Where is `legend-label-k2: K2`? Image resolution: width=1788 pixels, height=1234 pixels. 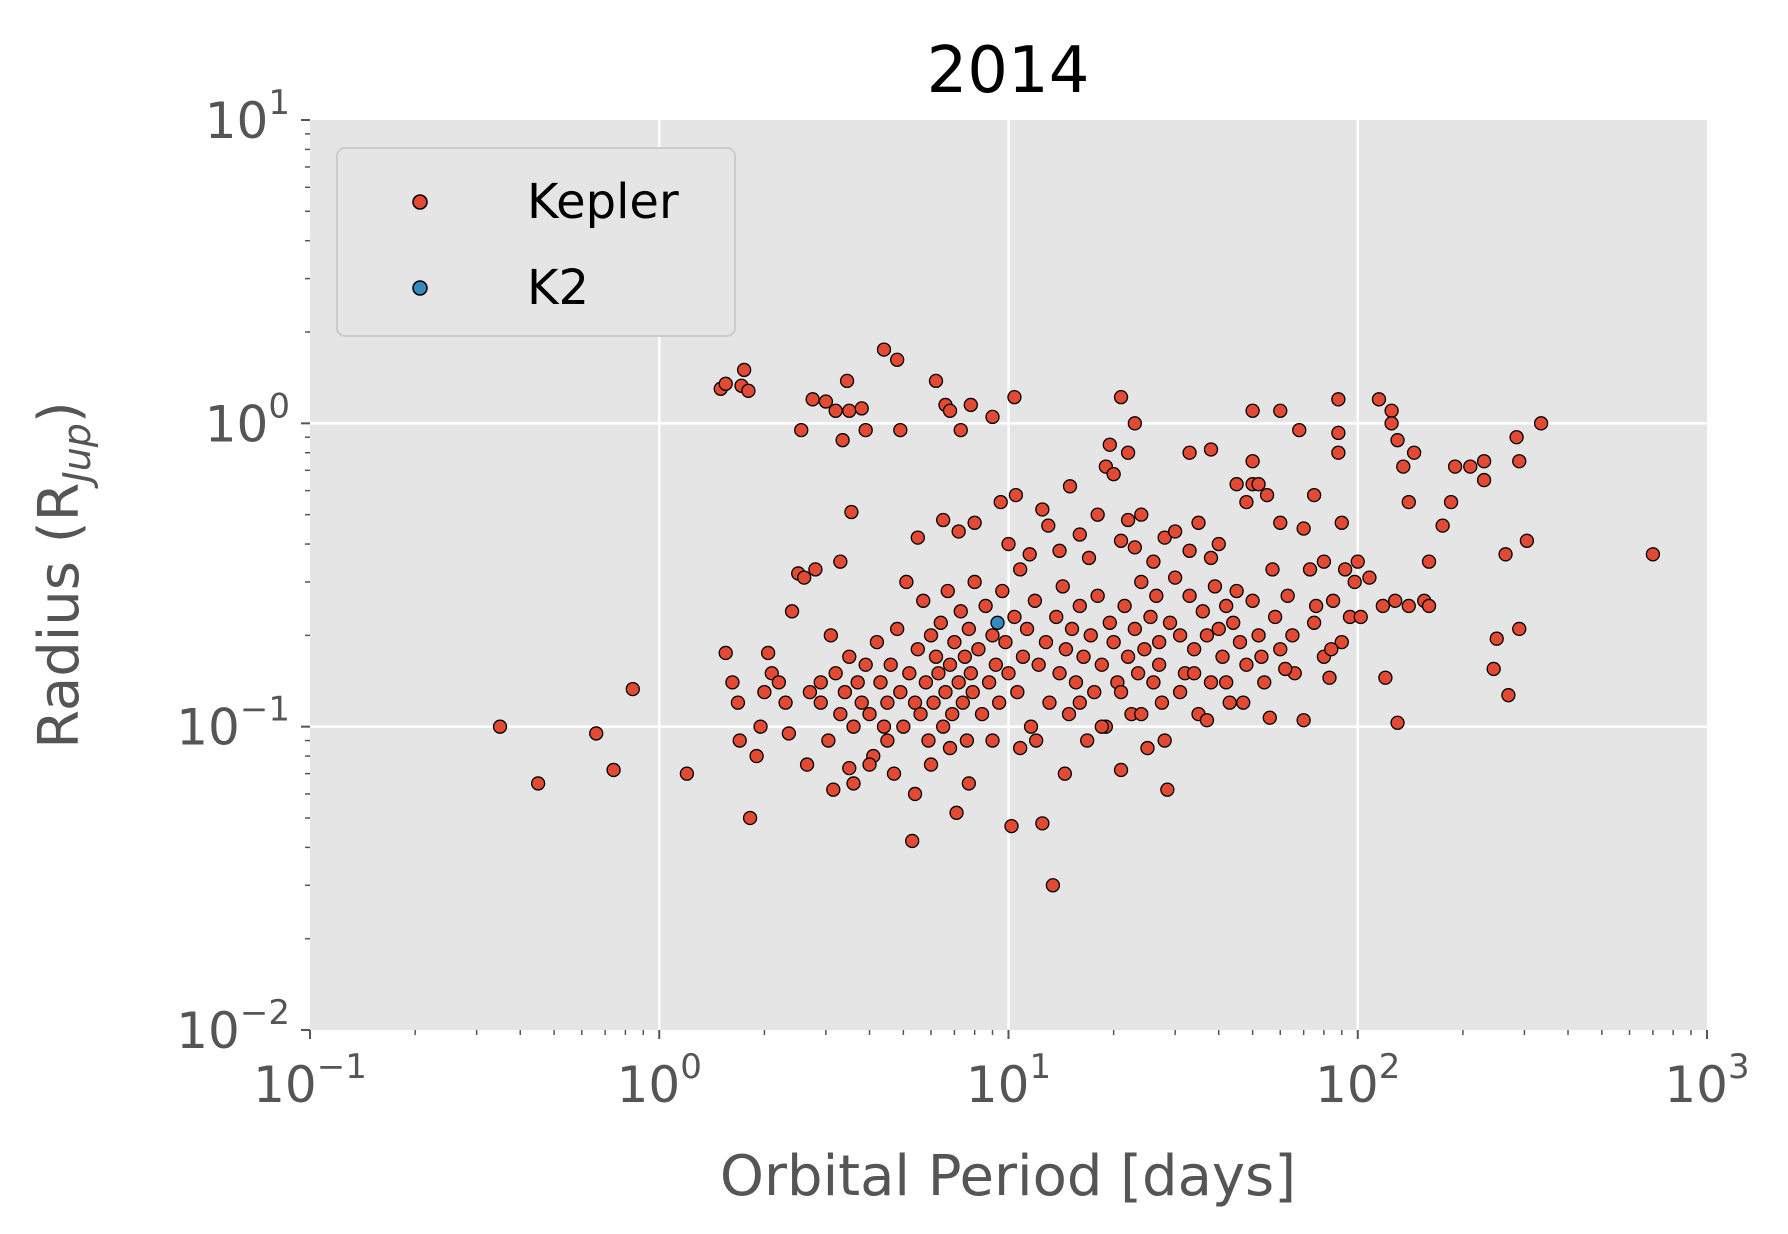
legend-label-k2: K2 is located at coordinates (558, 288).